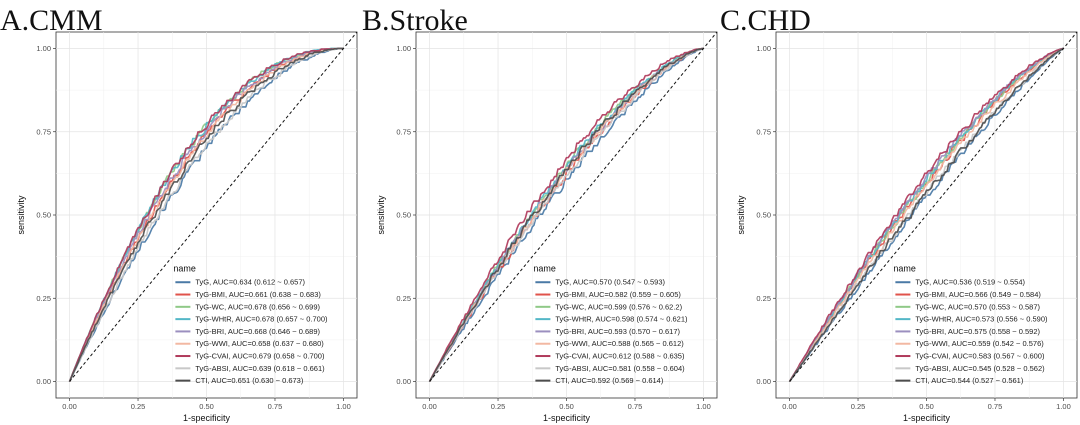  What do you see at coordinates (979, 343) in the screenshot?
I see `legend-entry: TyG-WWI, AUC=0.559 (0.542 ~ 0.576)` at bounding box center [979, 343].